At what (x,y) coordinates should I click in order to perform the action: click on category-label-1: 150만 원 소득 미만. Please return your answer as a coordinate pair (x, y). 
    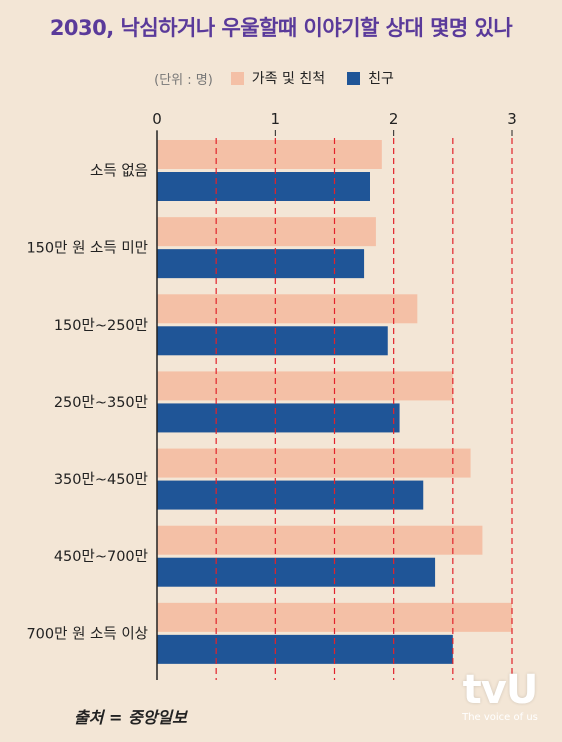
    Looking at the image, I should click on (87, 248).